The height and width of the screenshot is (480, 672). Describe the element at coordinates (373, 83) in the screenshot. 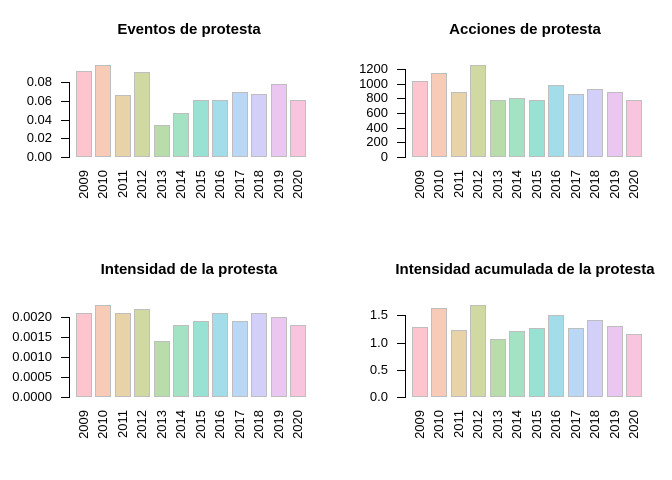

I see `y-axis-tick-label: 1000` at that location.